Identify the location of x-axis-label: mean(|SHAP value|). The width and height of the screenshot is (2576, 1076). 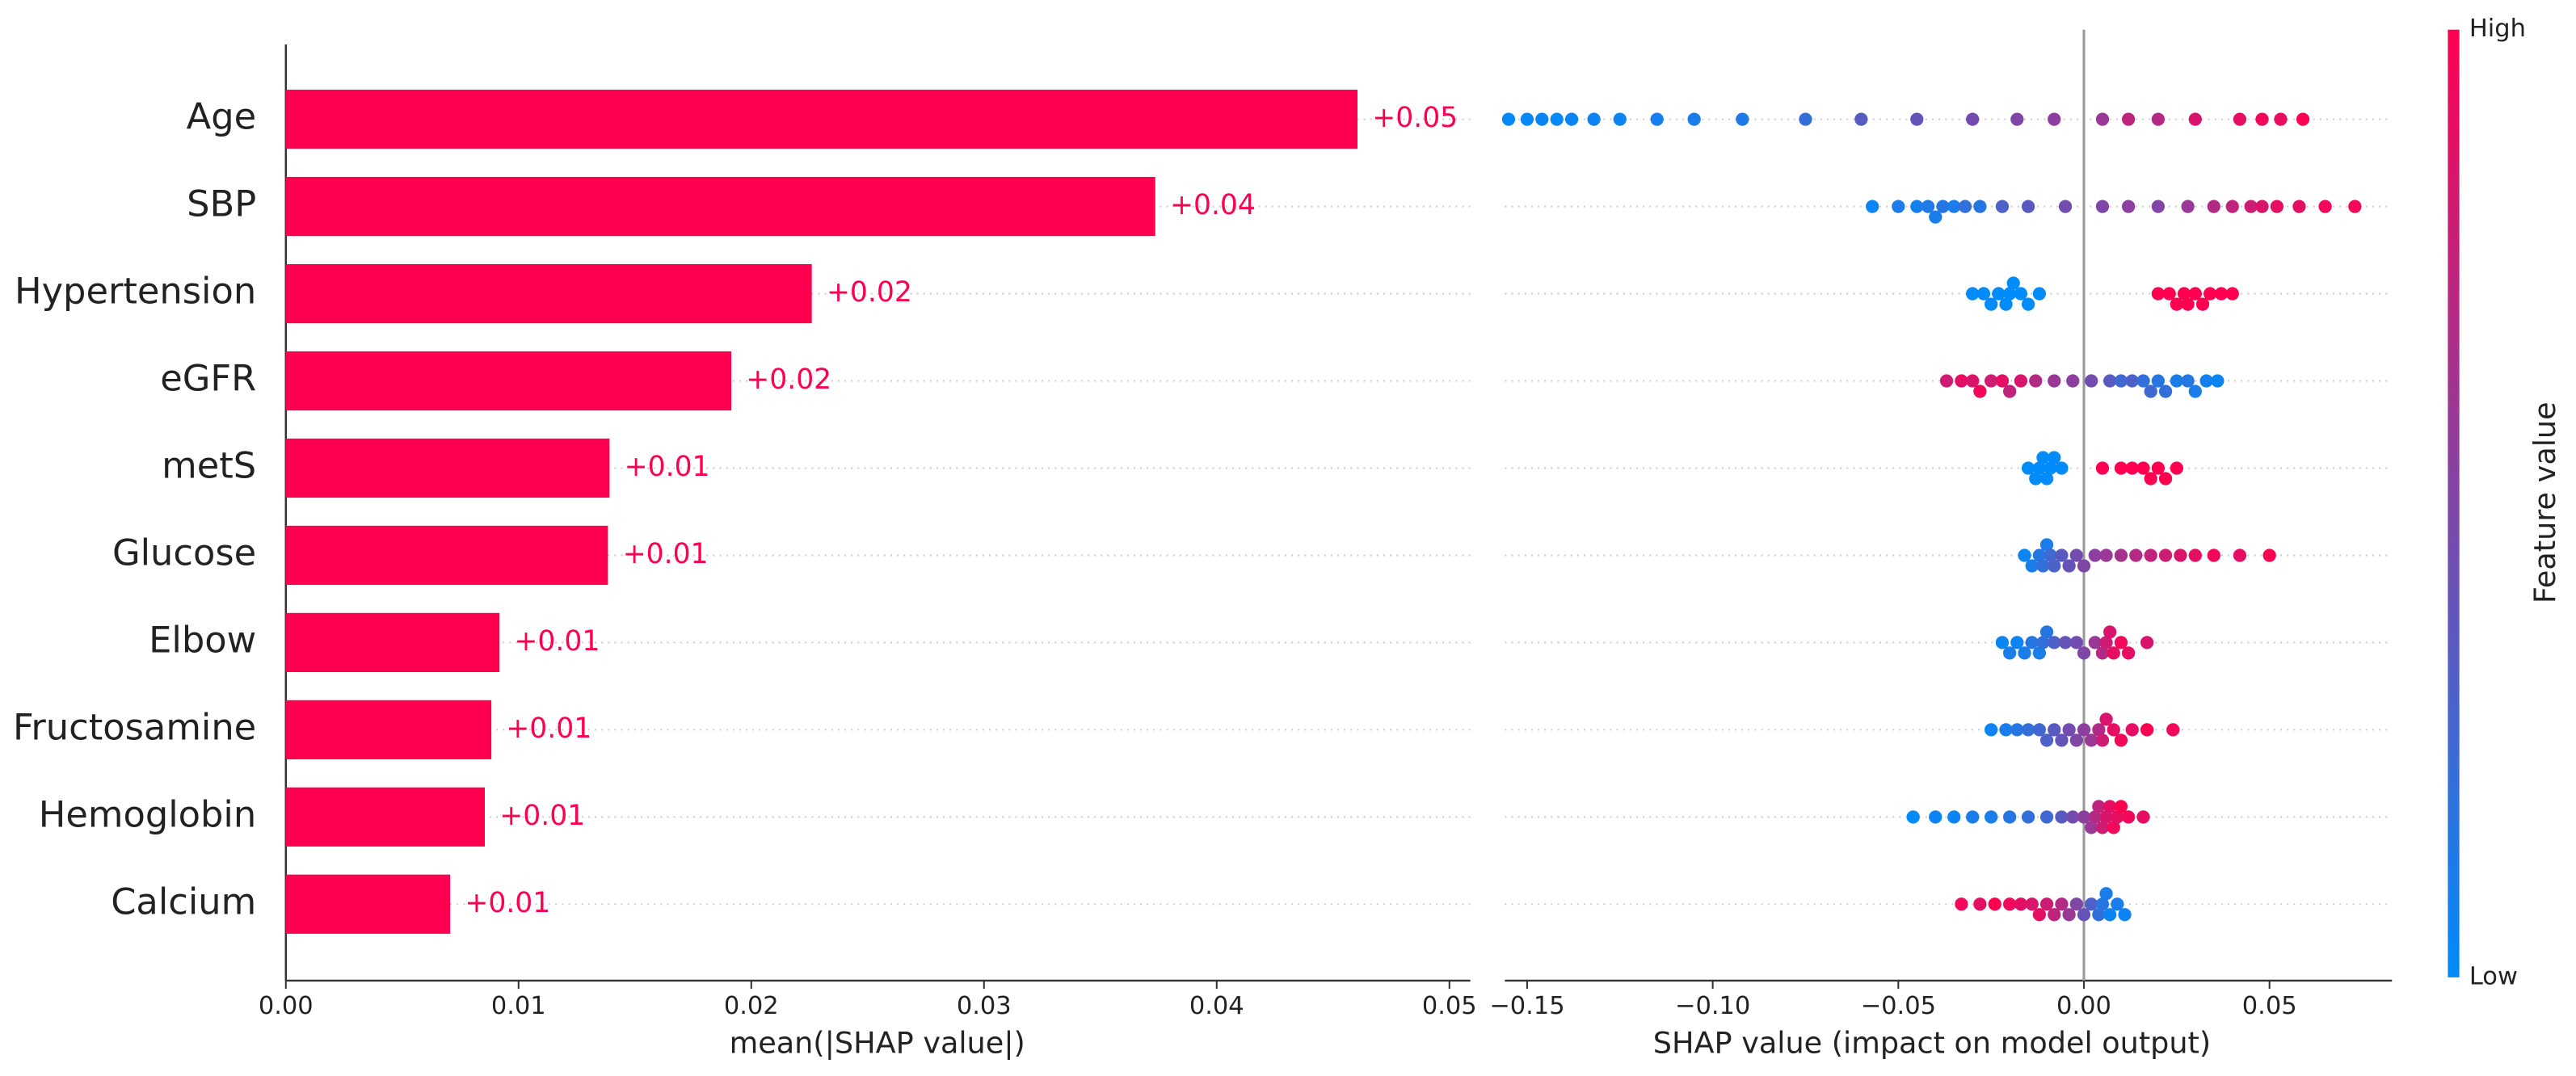
(877, 1043).